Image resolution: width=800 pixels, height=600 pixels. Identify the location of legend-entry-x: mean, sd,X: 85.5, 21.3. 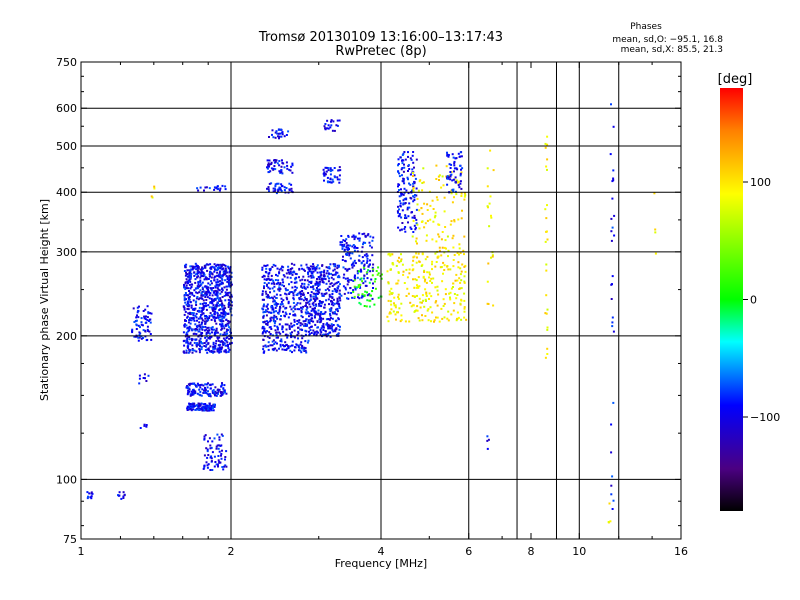
(672, 50).